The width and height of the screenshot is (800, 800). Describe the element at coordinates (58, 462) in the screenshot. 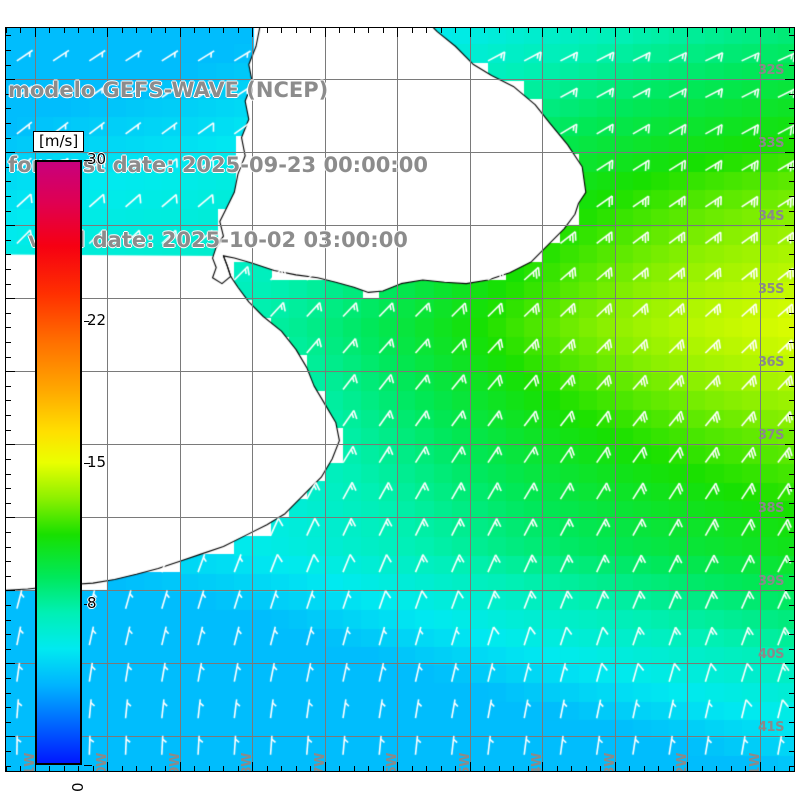

I see `colorbar-gradient` at that location.